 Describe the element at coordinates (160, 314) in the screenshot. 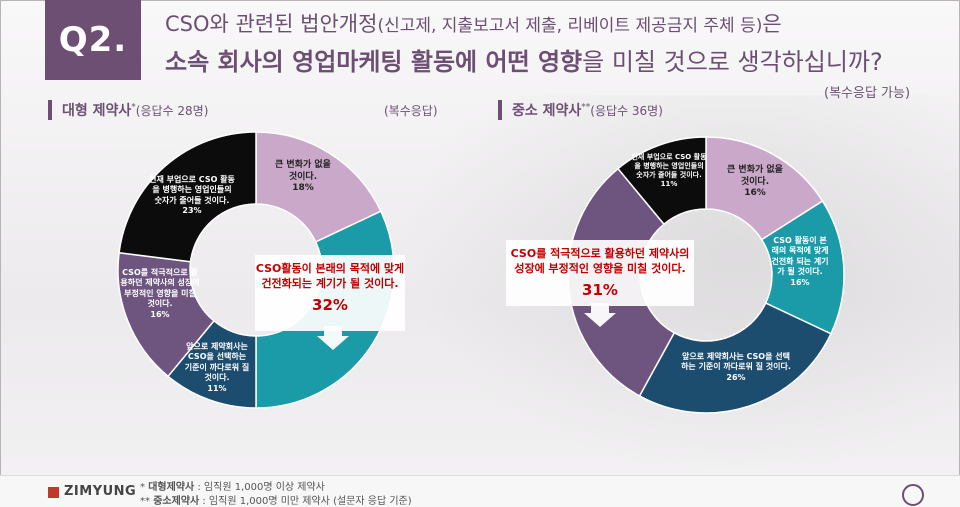

I see `left-pct-negative-growth: 16%` at that location.